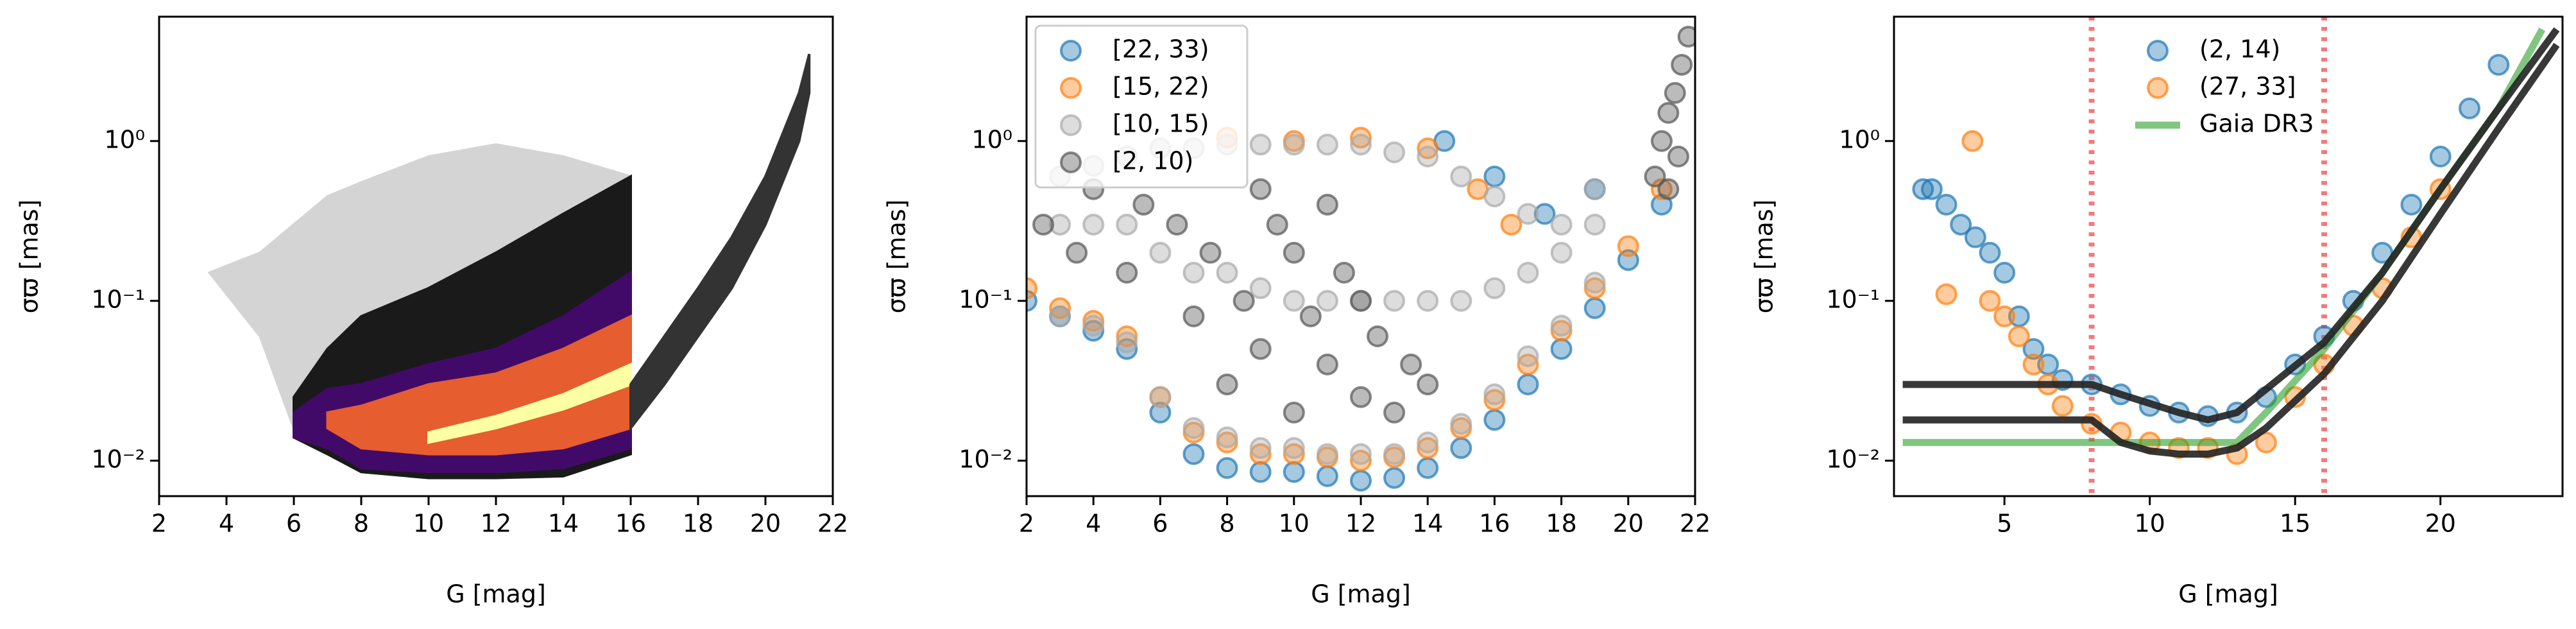  I want to click on legend-label: Gaia DR3, so click(2256, 124).